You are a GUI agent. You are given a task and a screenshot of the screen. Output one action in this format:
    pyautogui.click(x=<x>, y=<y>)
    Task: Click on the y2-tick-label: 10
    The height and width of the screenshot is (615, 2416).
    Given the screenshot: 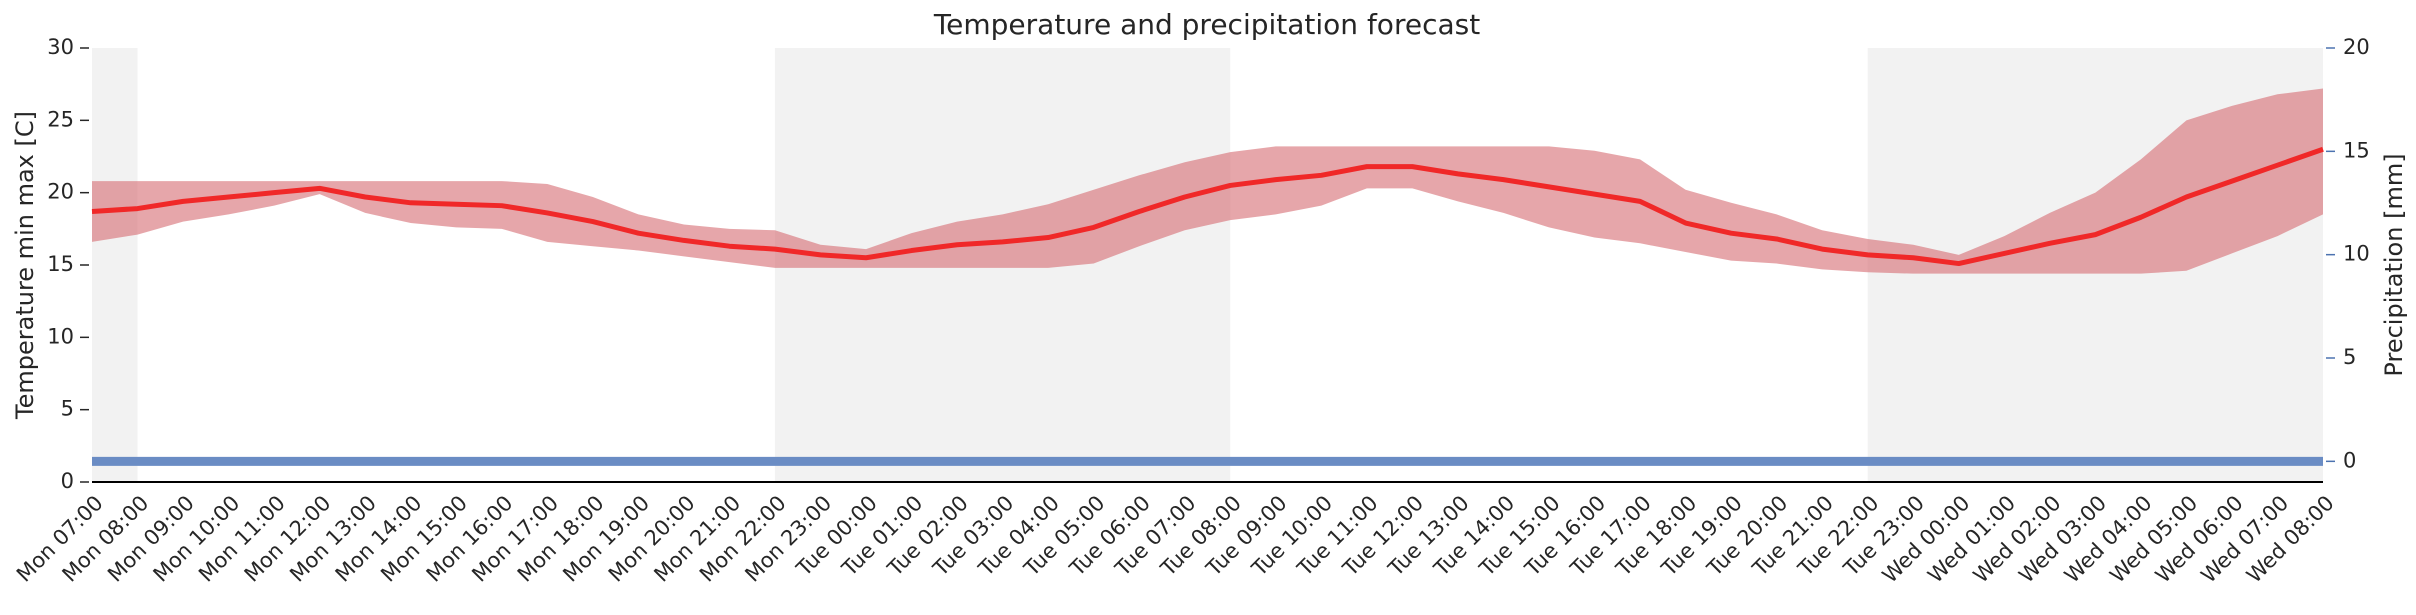 What is the action you would take?
    pyautogui.click(x=2356, y=254)
    